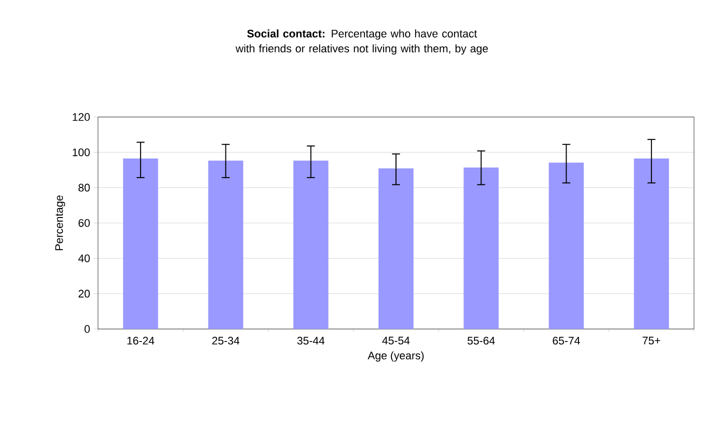 This screenshot has height=426, width=710. I want to click on y-tick-label: 0, so click(87, 329).